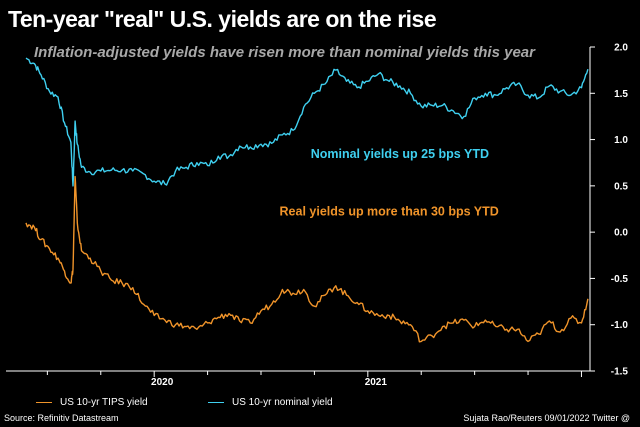  What do you see at coordinates (621, 48) in the screenshot?
I see `y-tick-label: 2.0` at bounding box center [621, 48].